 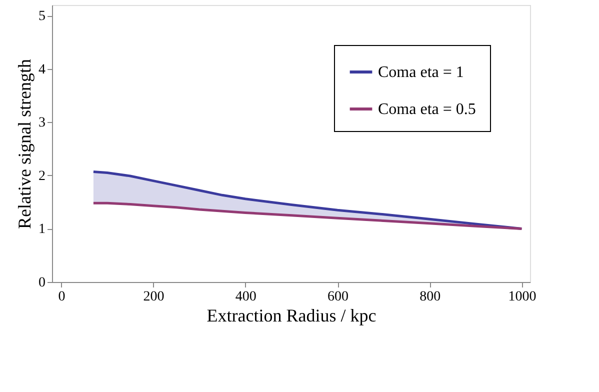 I want to click on y-axis-title: Relative signal strength, so click(x=24, y=144).